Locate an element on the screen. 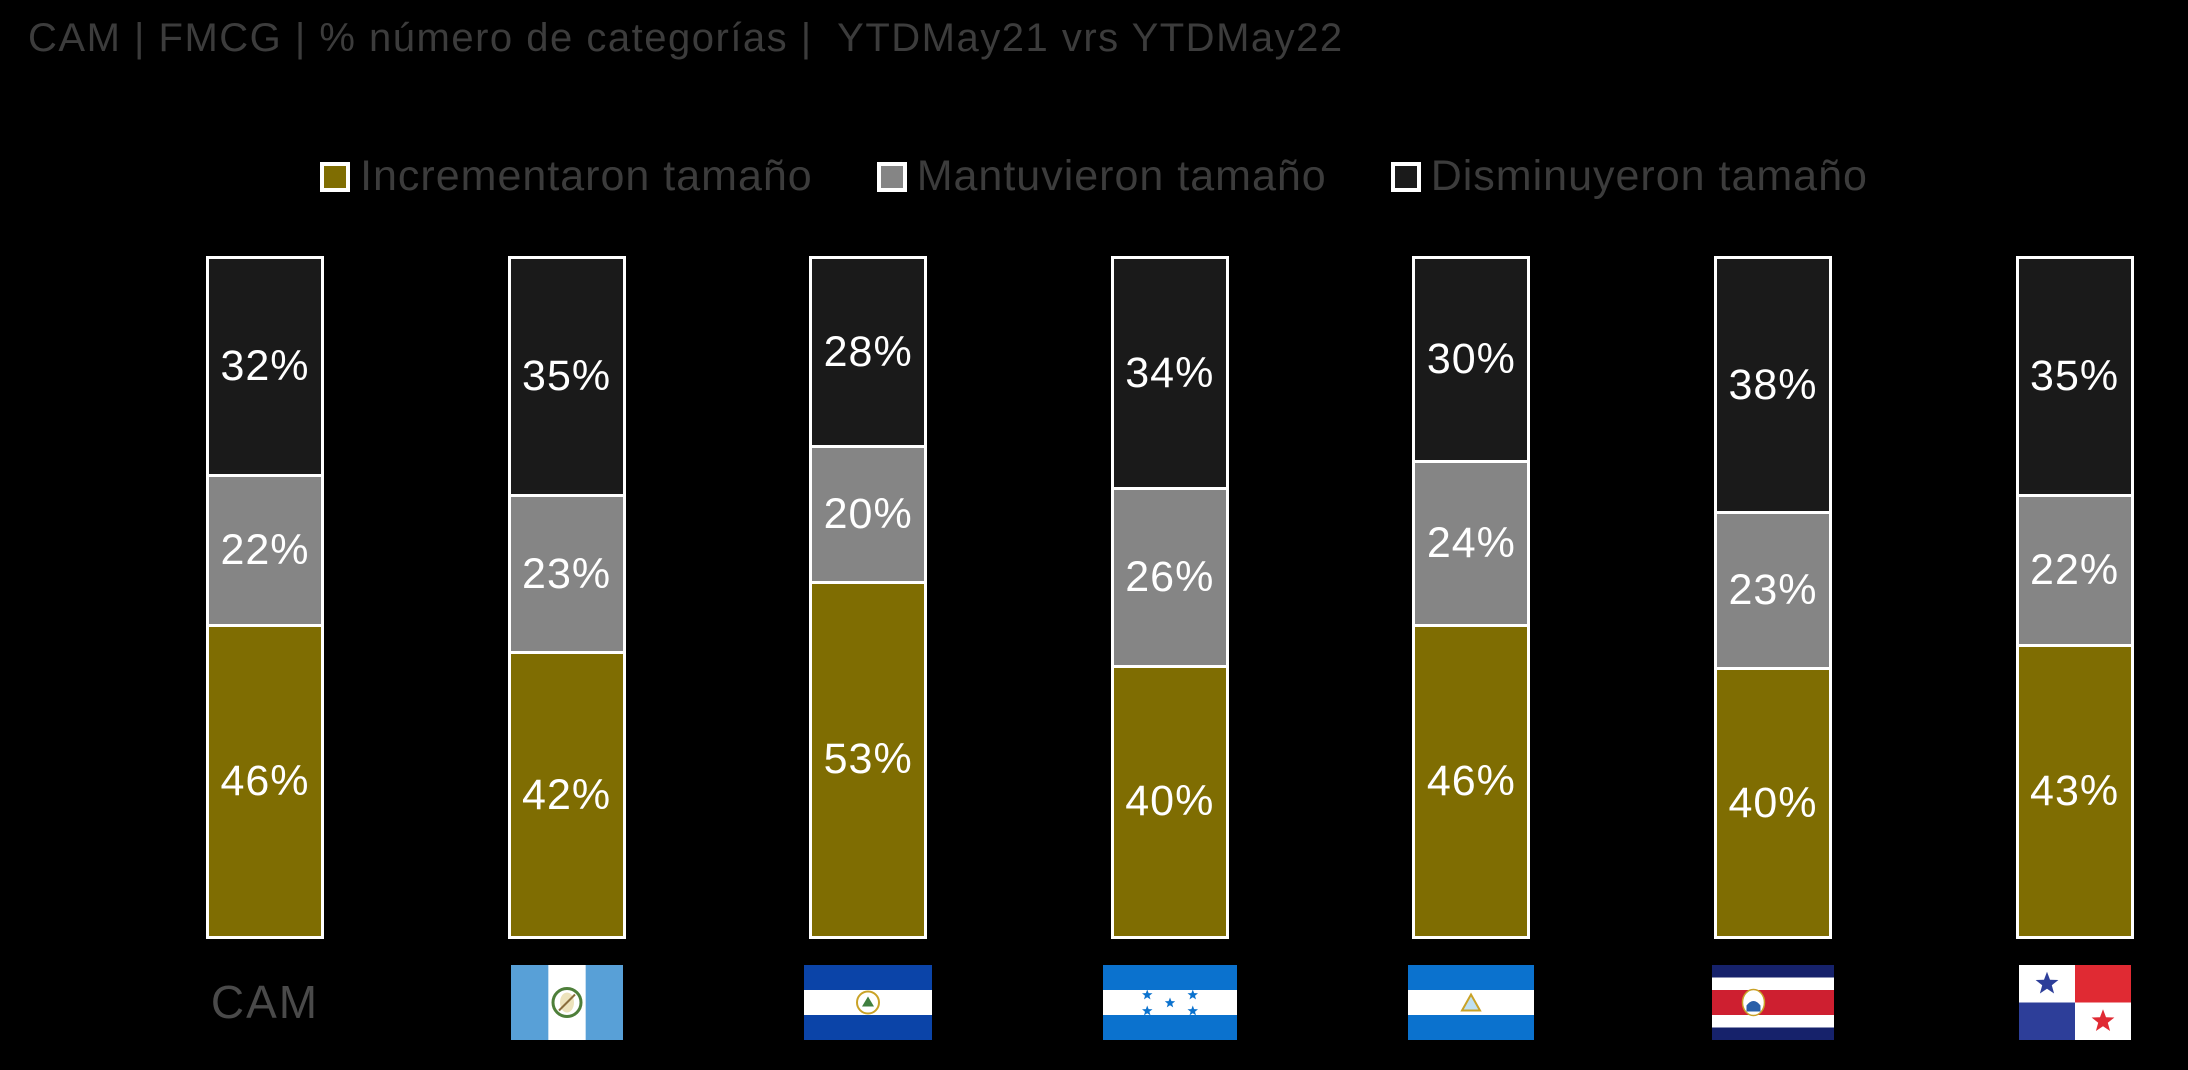 This screenshot has width=2188, height=1070. stacked-bar: 32% 22% 46% is located at coordinates (265, 597).